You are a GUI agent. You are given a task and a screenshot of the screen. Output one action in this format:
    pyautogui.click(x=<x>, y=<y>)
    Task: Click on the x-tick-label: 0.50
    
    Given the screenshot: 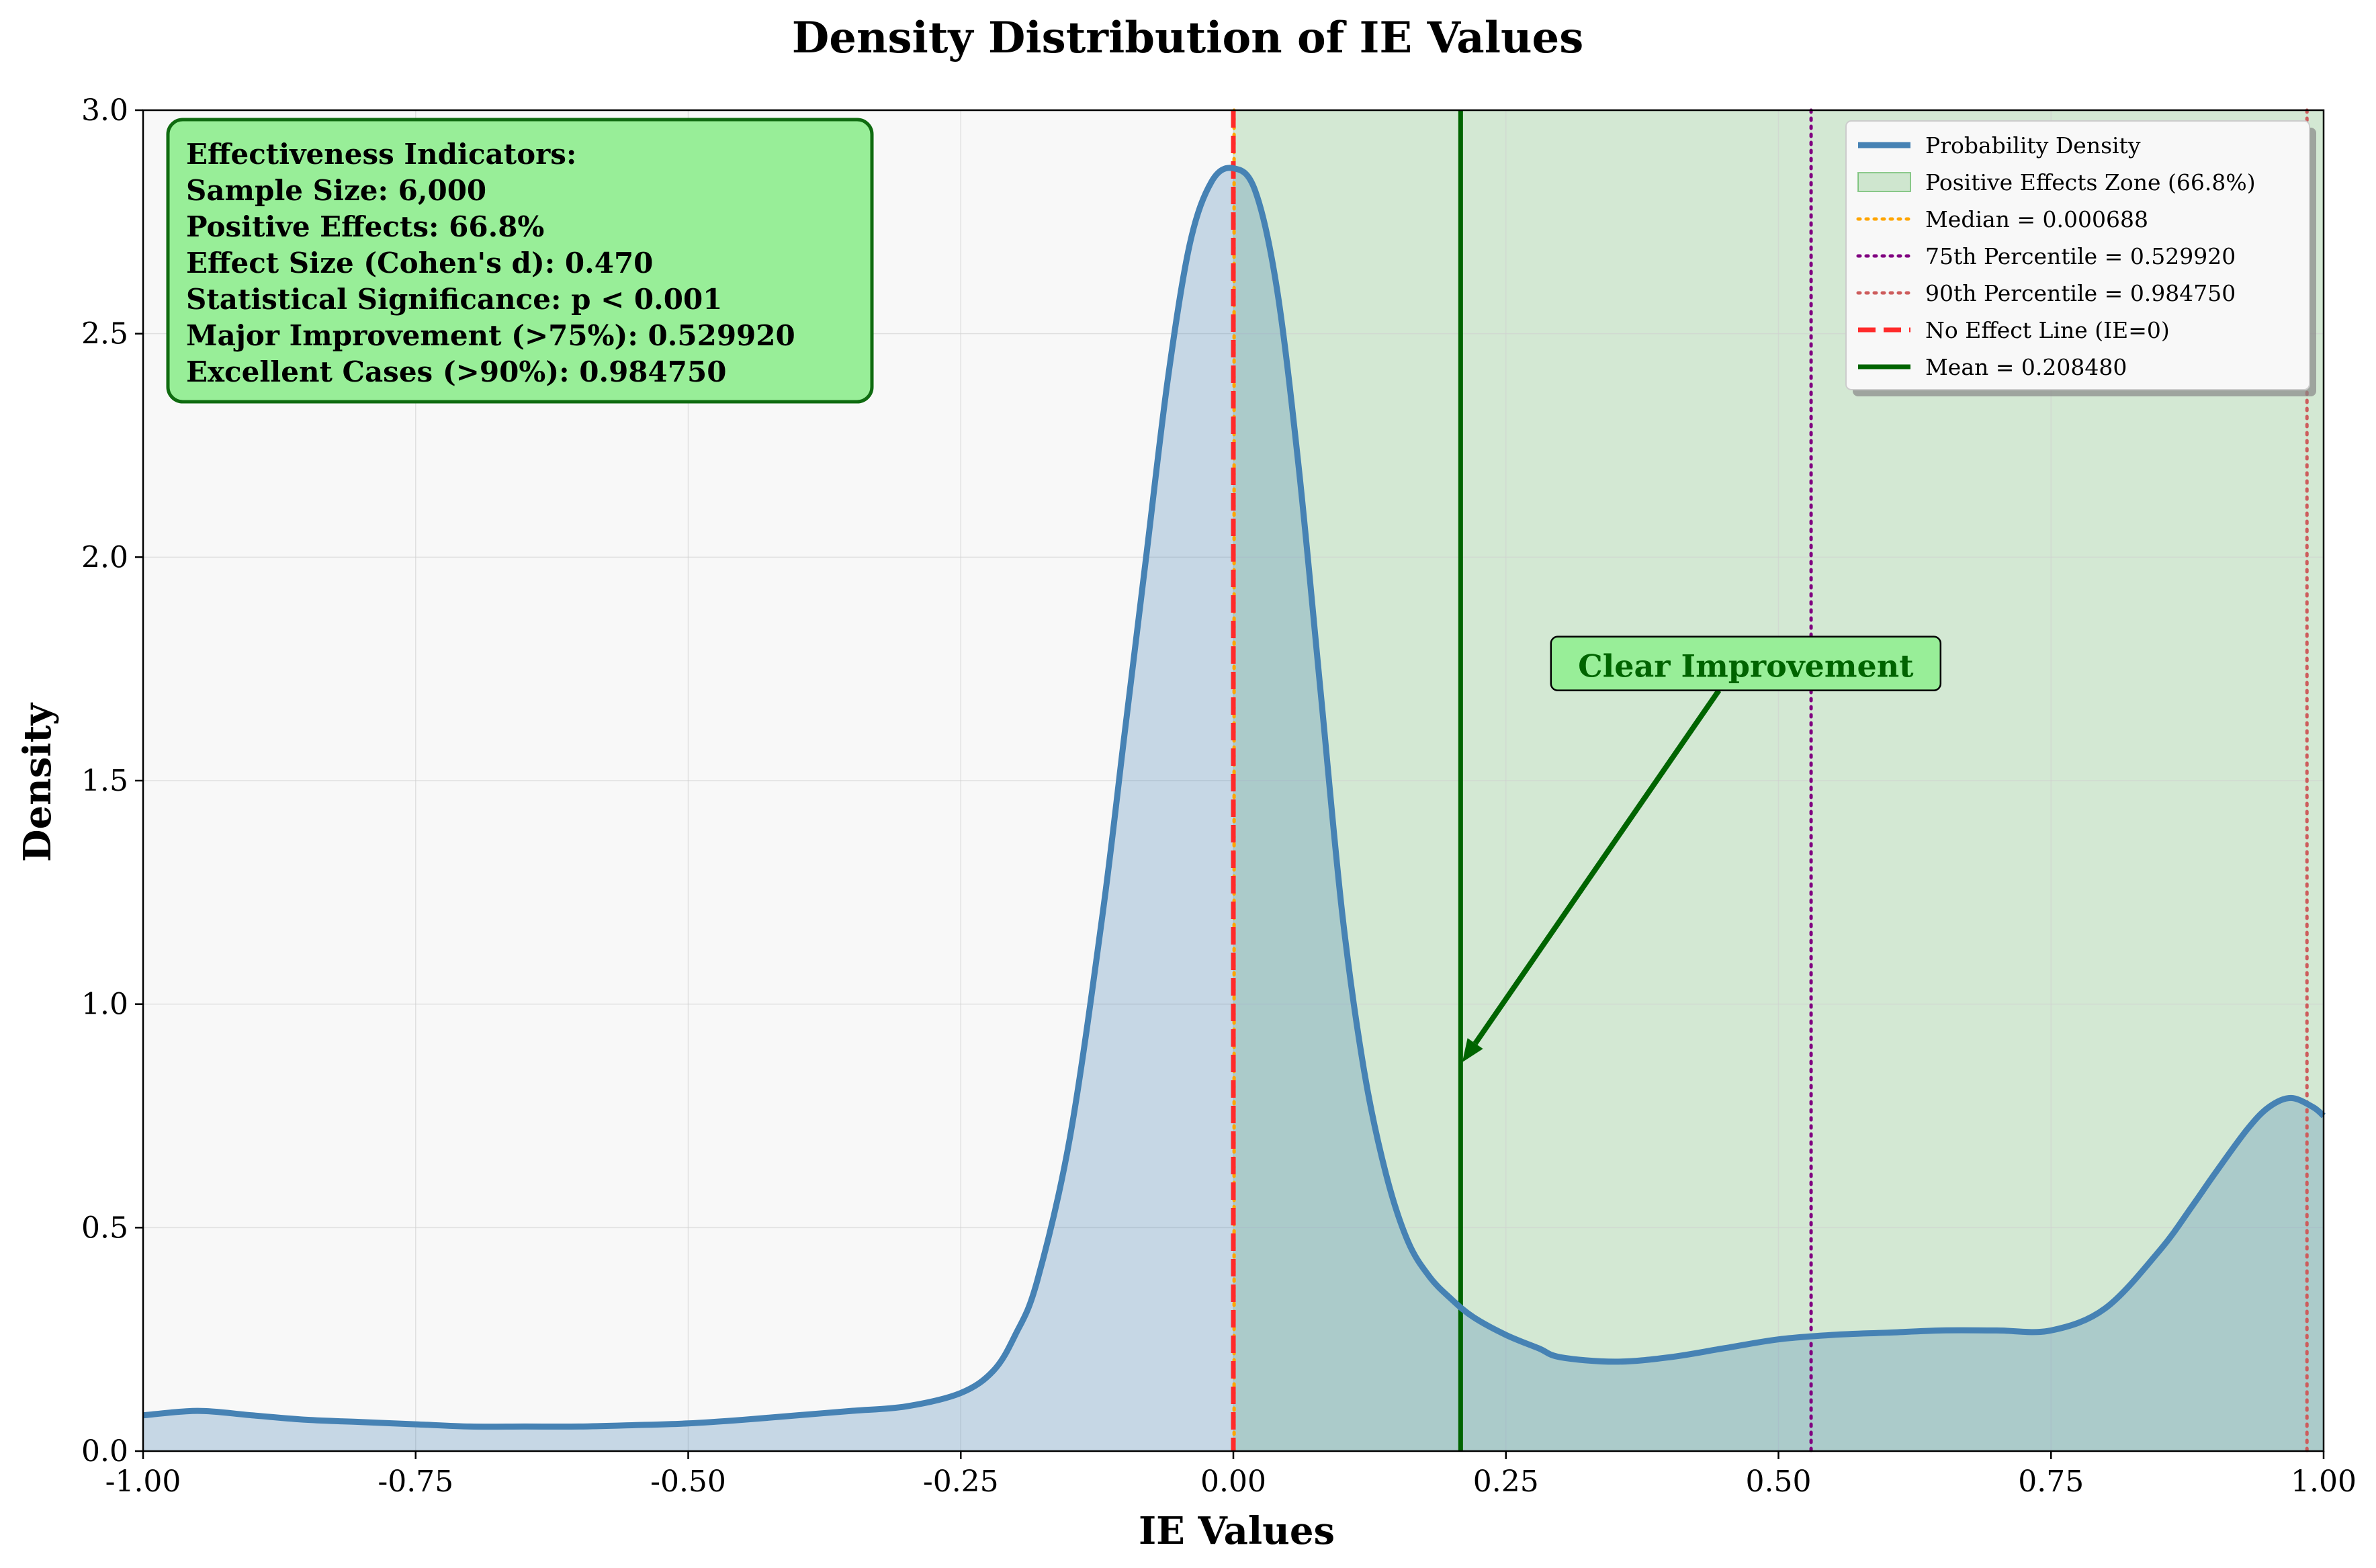 What is the action you would take?
    pyautogui.click(x=1779, y=1482)
    